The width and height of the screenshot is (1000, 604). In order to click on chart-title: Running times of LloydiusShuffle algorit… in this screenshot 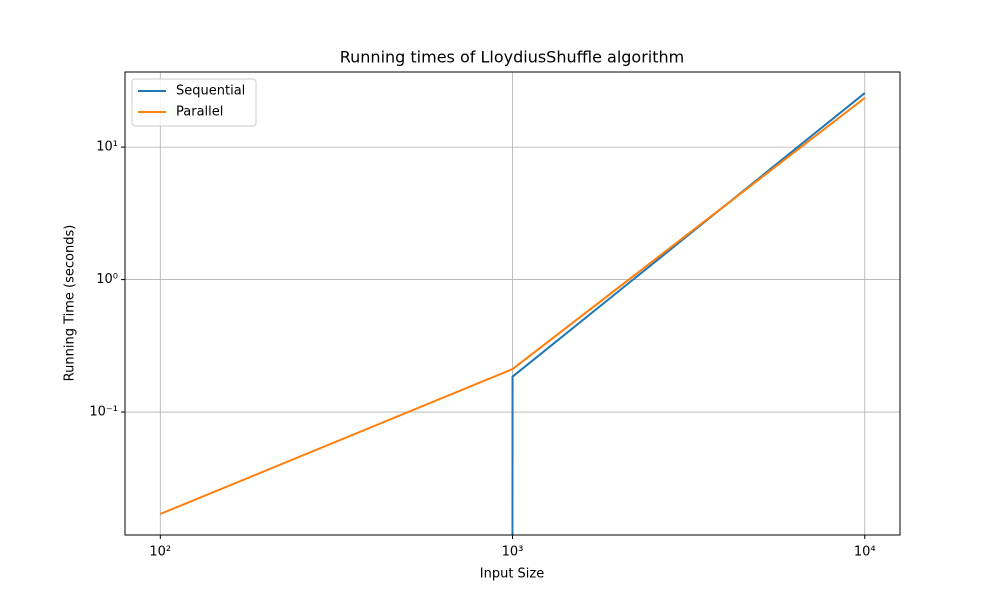, I will do `click(512, 57)`.